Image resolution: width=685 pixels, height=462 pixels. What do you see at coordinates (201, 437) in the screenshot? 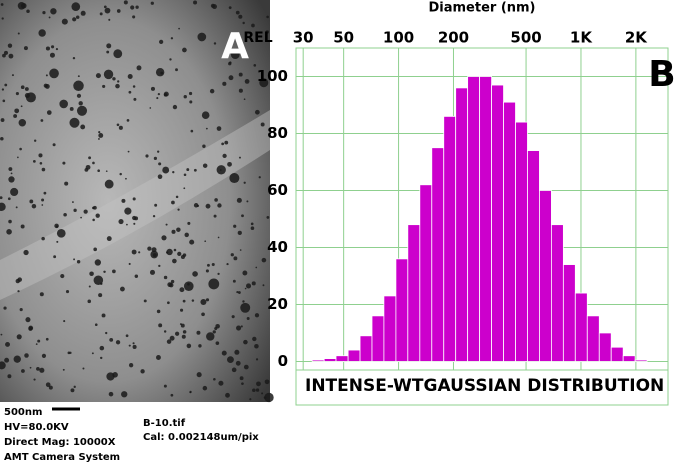
I see `file-line: Cal: 0.002148um/pix` at bounding box center [201, 437].